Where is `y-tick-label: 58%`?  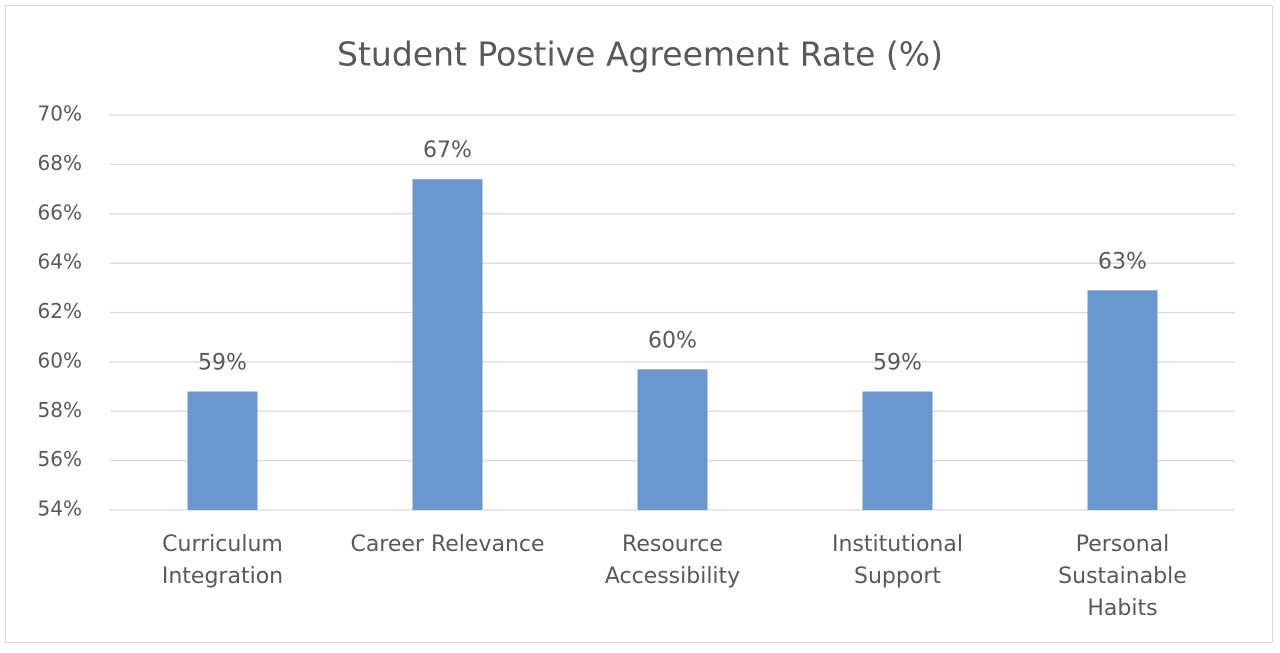
y-tick-label: 58% is located at coordinates (60, 410).